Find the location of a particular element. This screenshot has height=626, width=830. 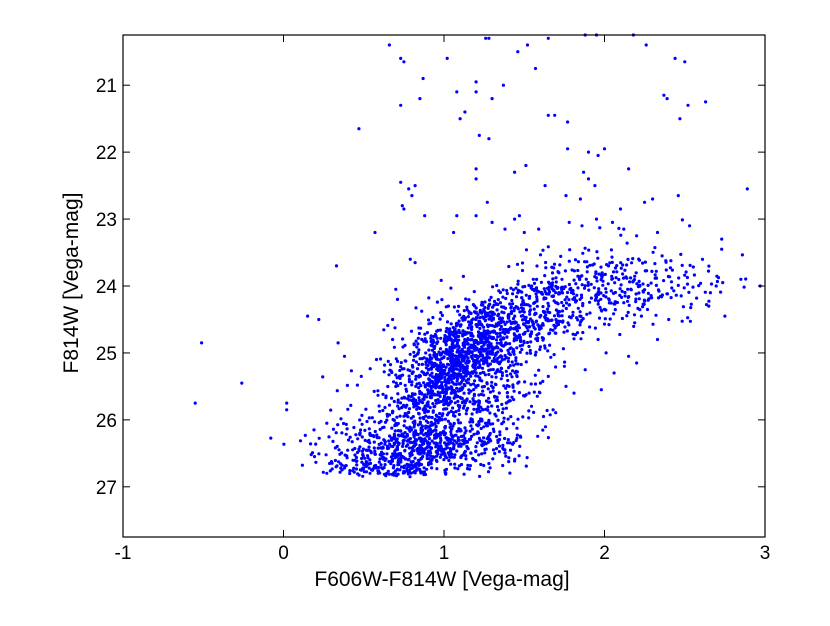

y-tick-label: 22 is located at coordinates (106, 153).